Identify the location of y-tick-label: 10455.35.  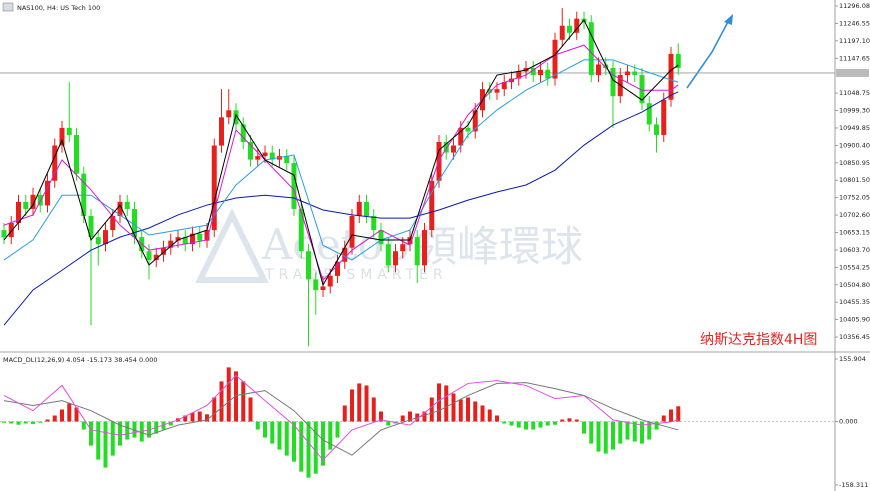
(854, 302).